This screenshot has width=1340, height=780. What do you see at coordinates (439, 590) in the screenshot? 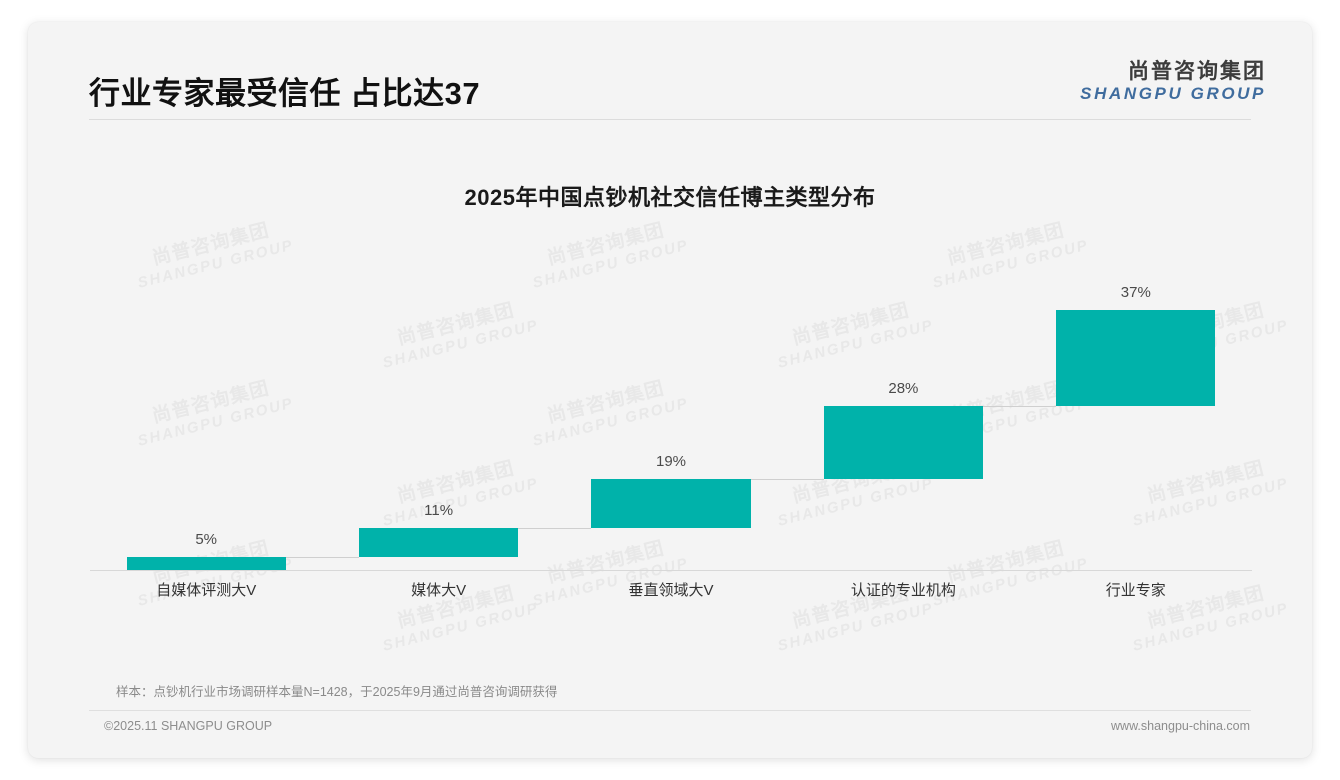
I see `x-axis-label-2: 媒体大V` at bounding box center [439, 590].